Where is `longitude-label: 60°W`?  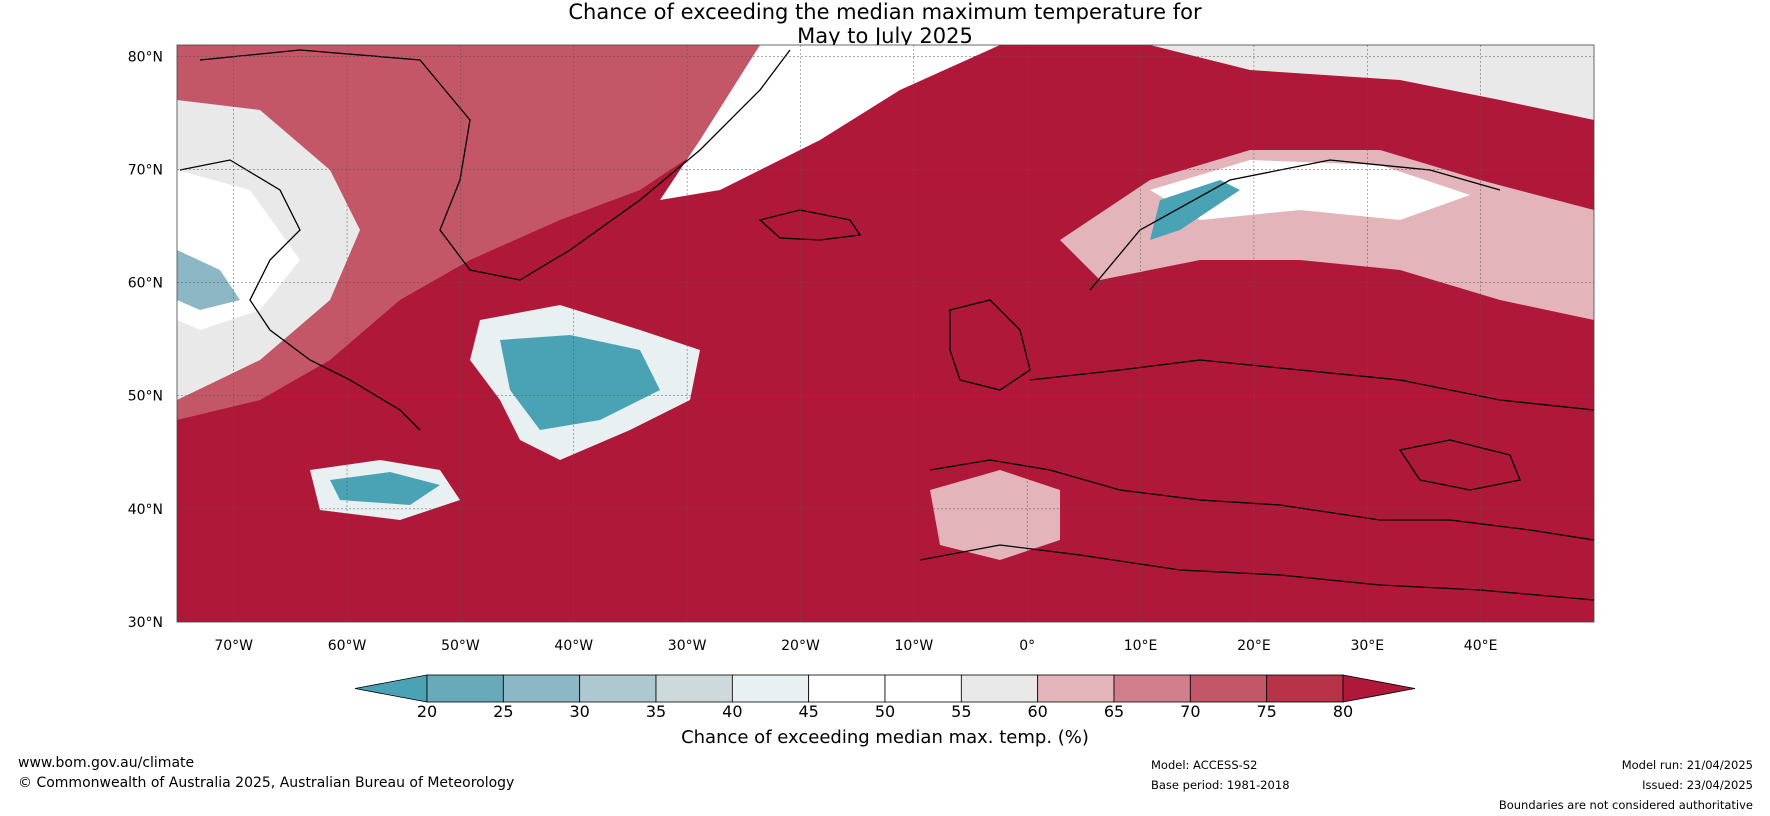 longitude-label: 60°W is located at coordinates (347, 646).